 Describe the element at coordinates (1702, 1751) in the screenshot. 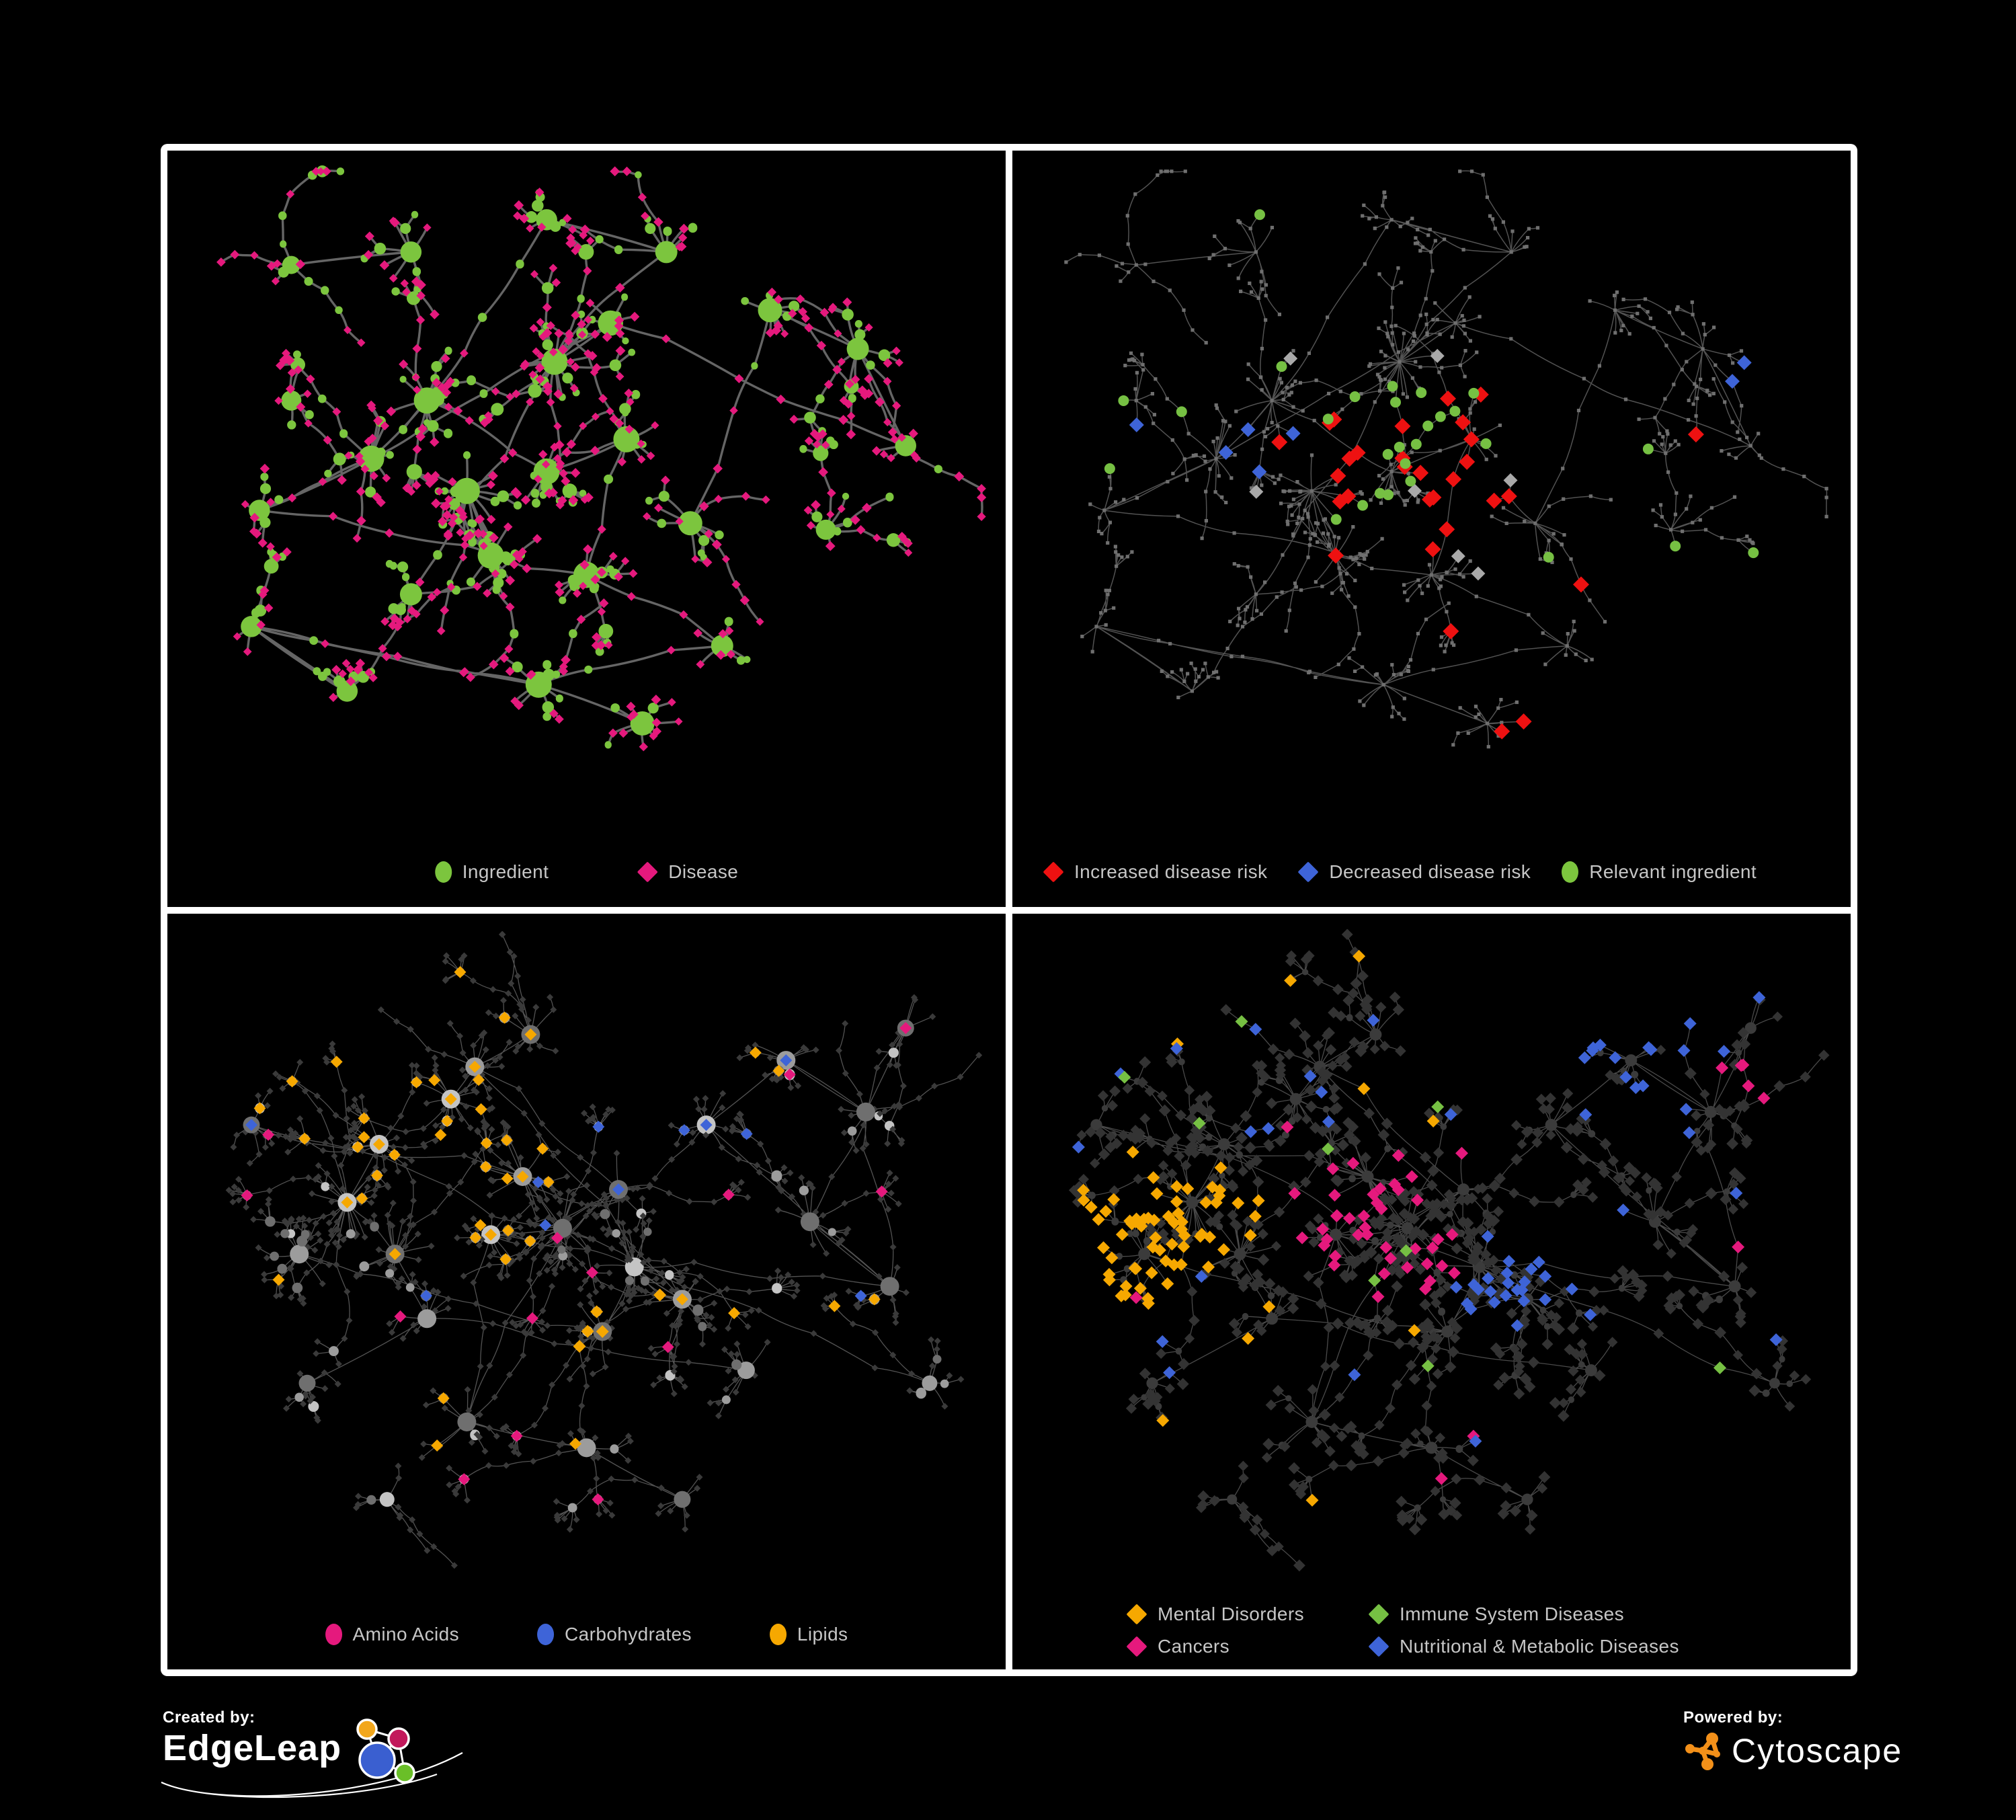

I see `cytoscape-icon` at that location.